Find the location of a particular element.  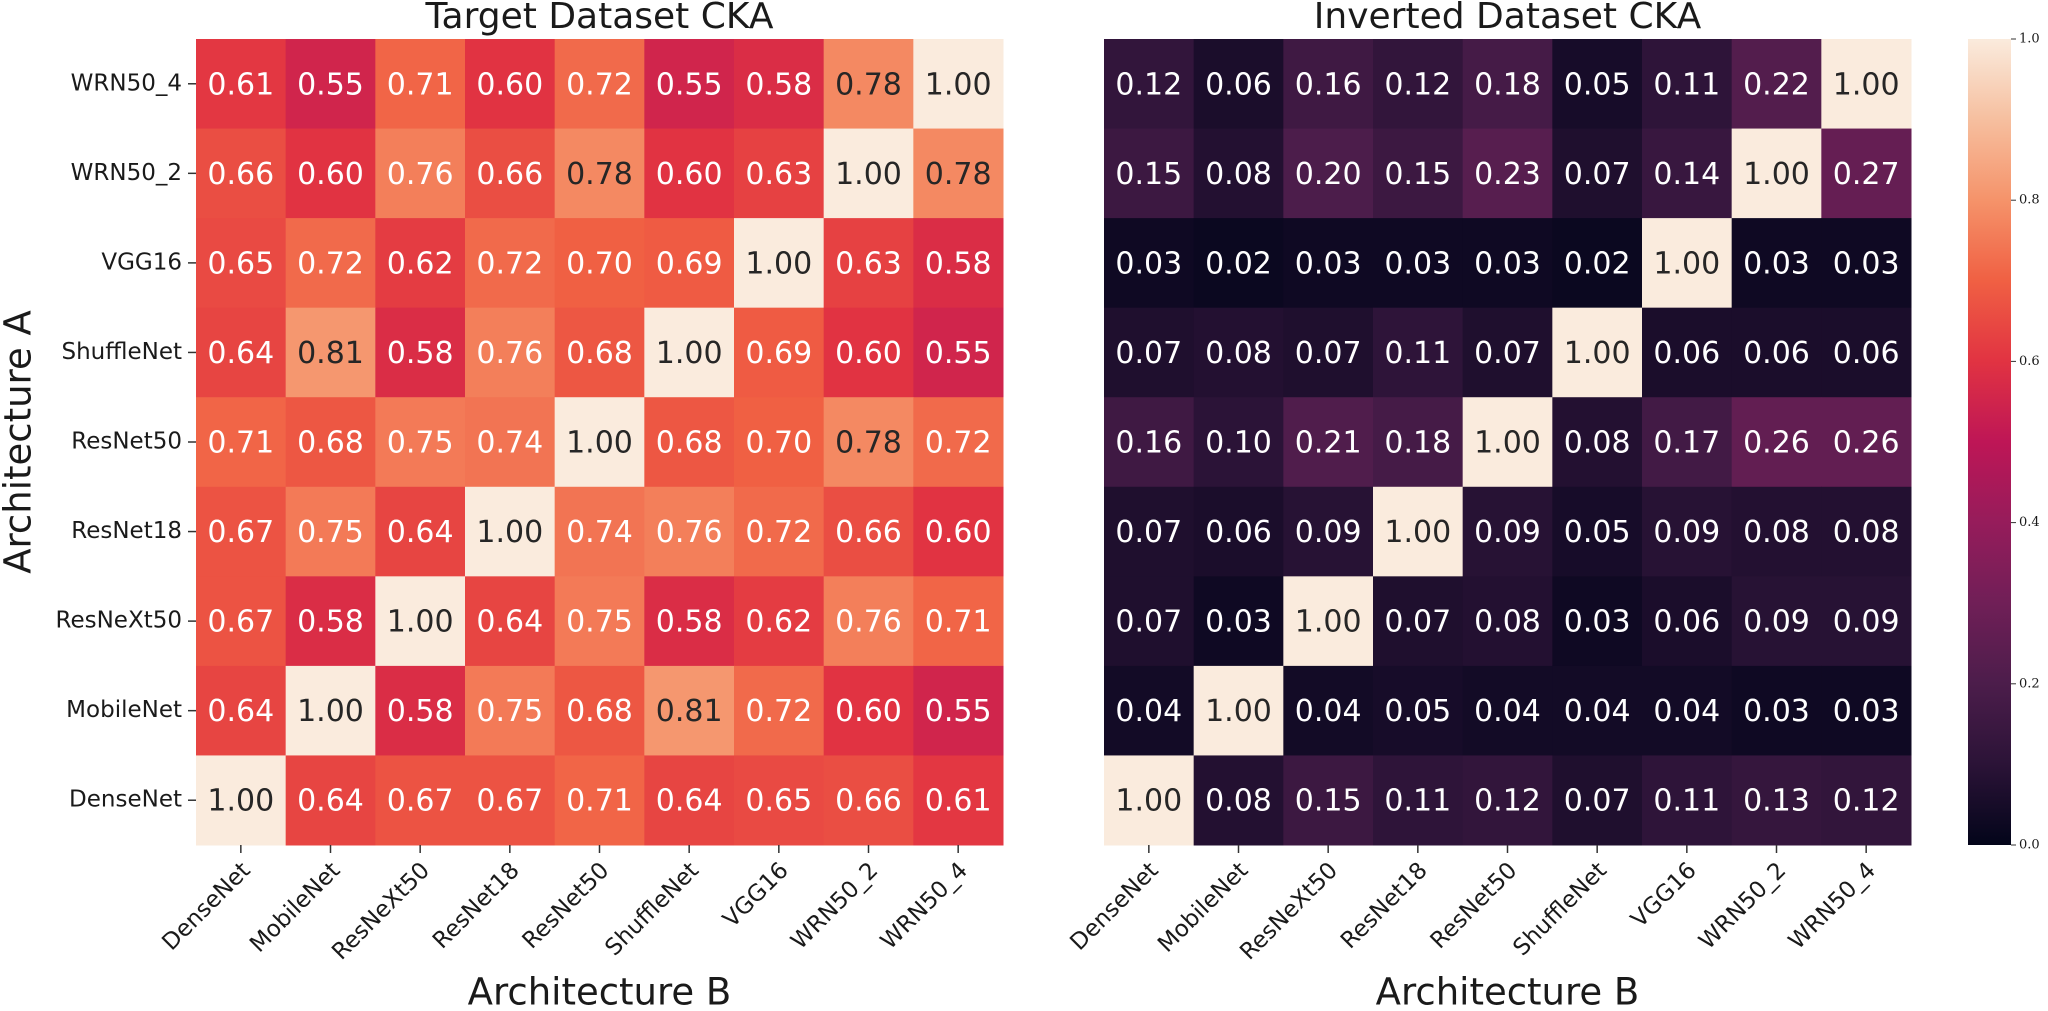

cell-label: 0.60 is located at coordinates (689, 174).